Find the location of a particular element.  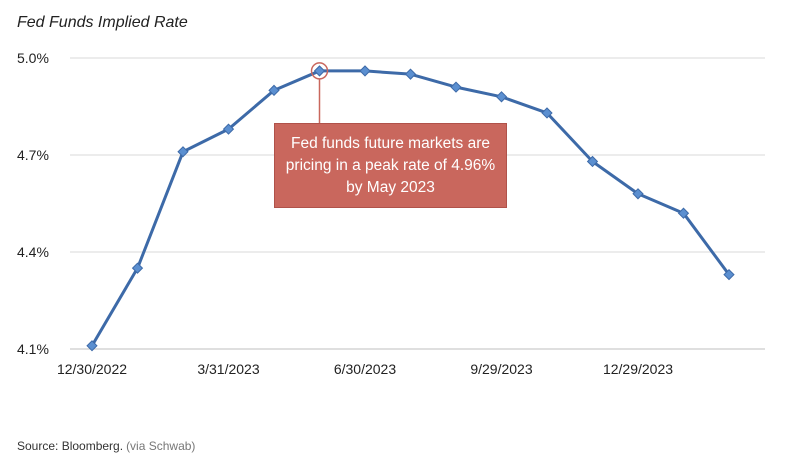

y-tick-label: 4.7% is located at coordinates (33, 155).